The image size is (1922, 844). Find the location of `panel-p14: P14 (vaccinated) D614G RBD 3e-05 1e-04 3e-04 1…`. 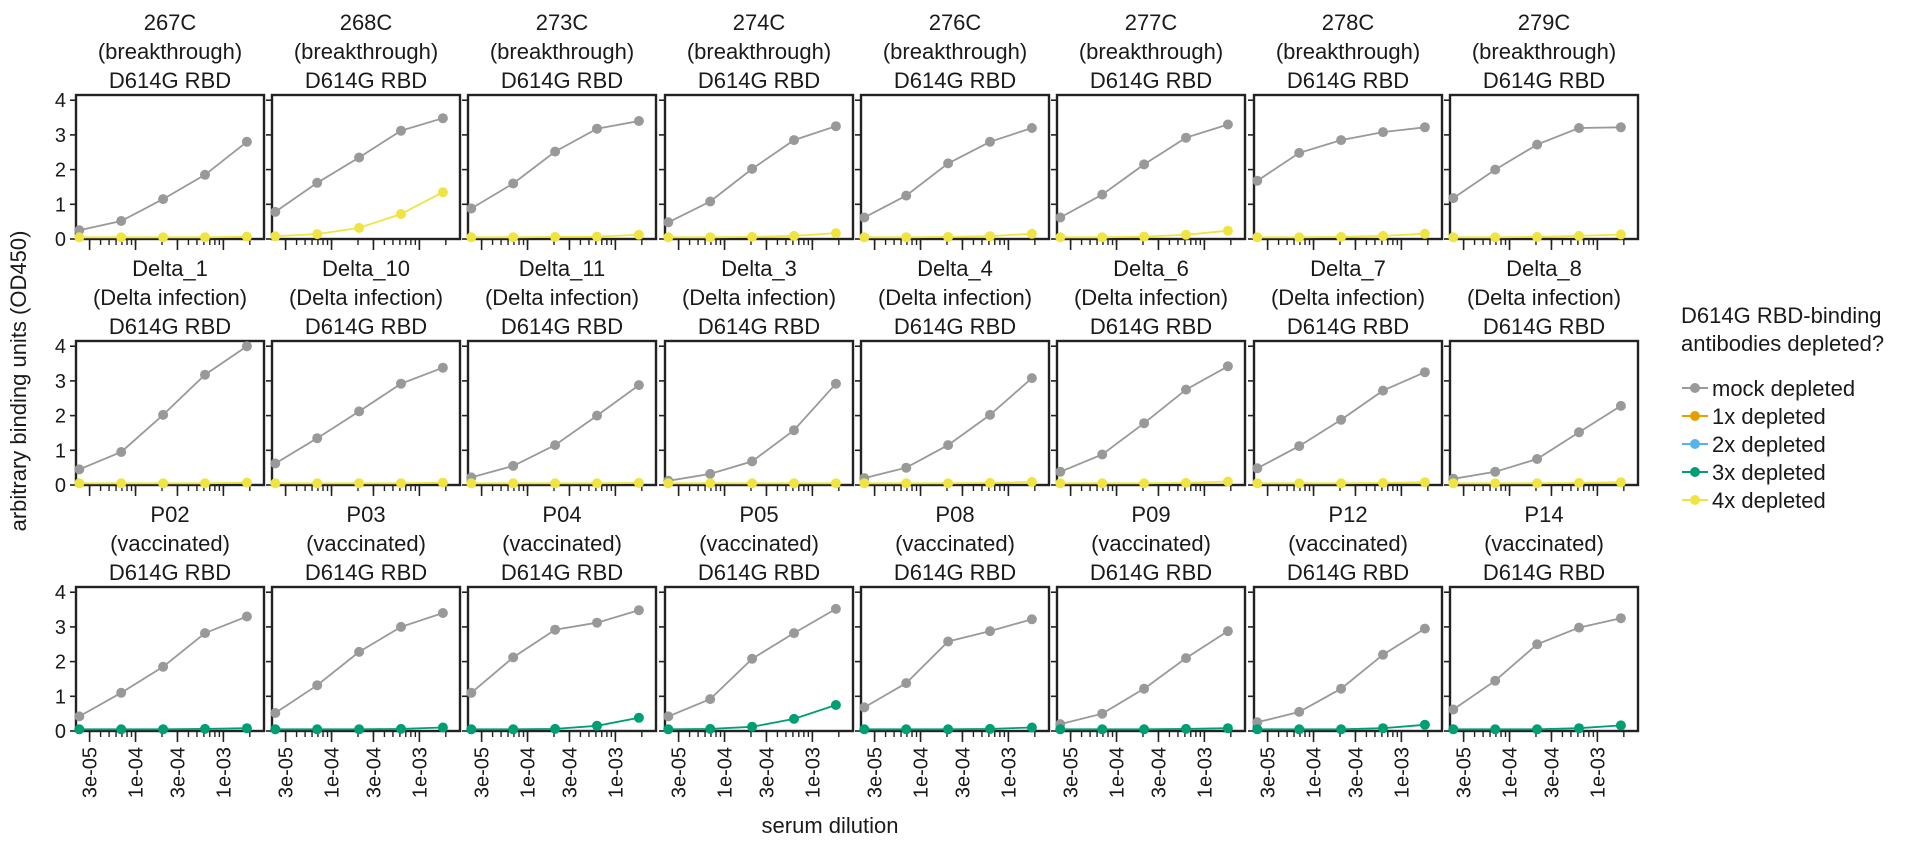

panel-p14: P14 (vaccinated) D614G RBD 3e-05 1e-04 3e-04 1… is located at coordinates (1542, 650).